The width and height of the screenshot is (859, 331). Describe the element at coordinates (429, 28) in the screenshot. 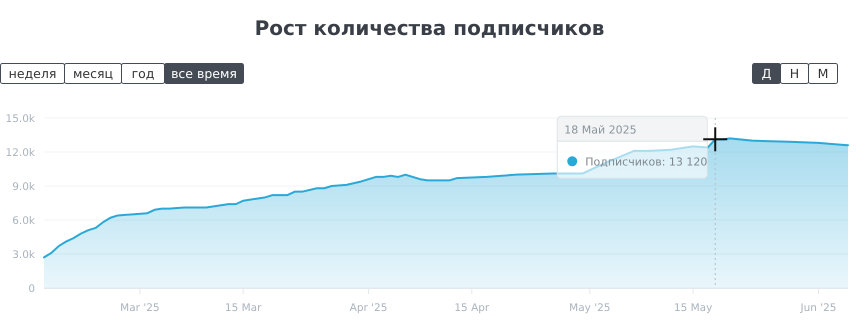

I see `chart-title: Рост количества подписчиков` at that location.